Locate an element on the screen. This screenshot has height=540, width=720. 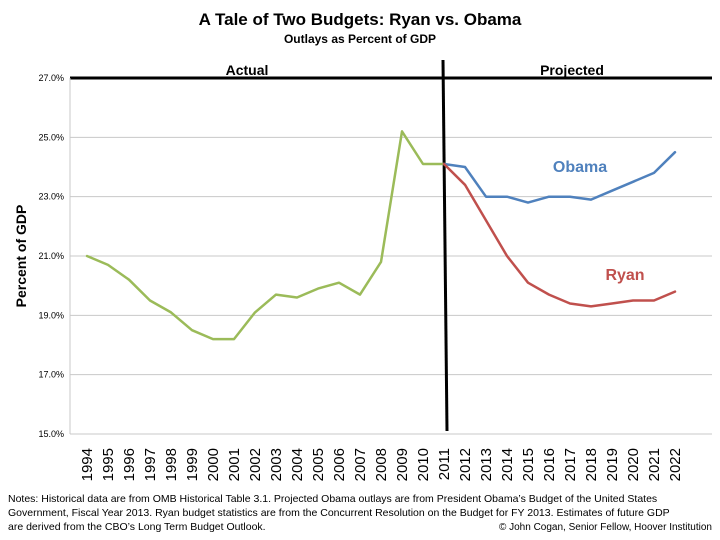
section-label-projected: Projected is located at coordinates (572, 70).